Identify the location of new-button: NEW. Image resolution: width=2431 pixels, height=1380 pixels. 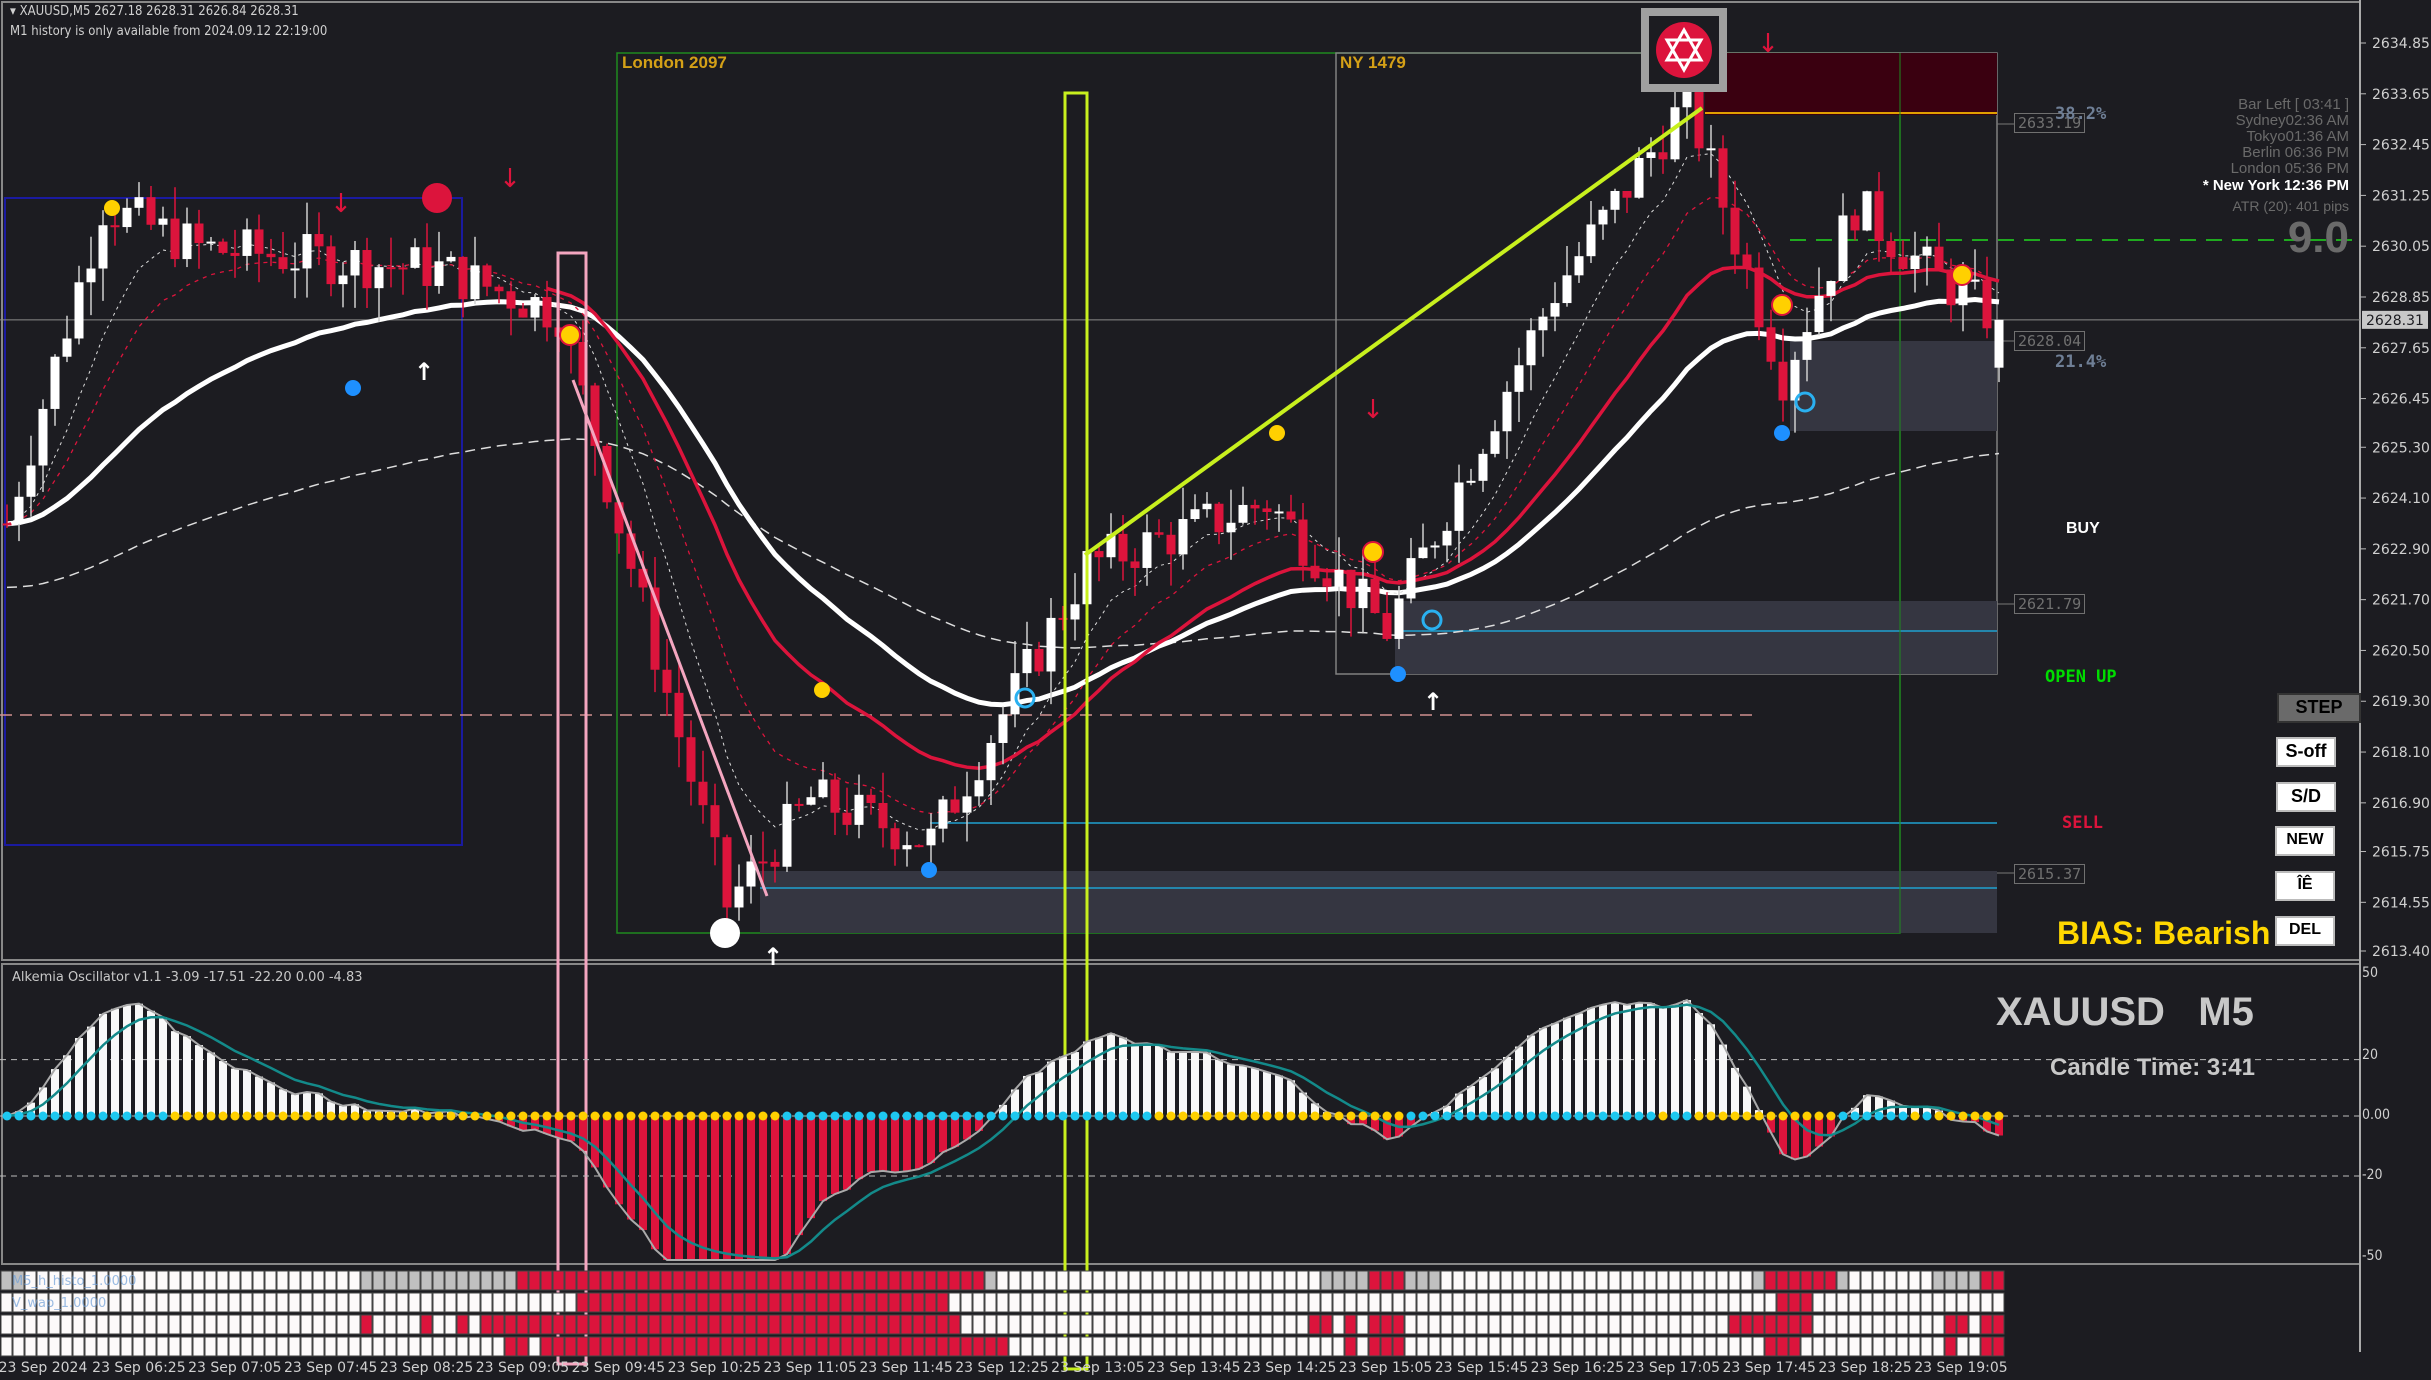
(2305, 841).